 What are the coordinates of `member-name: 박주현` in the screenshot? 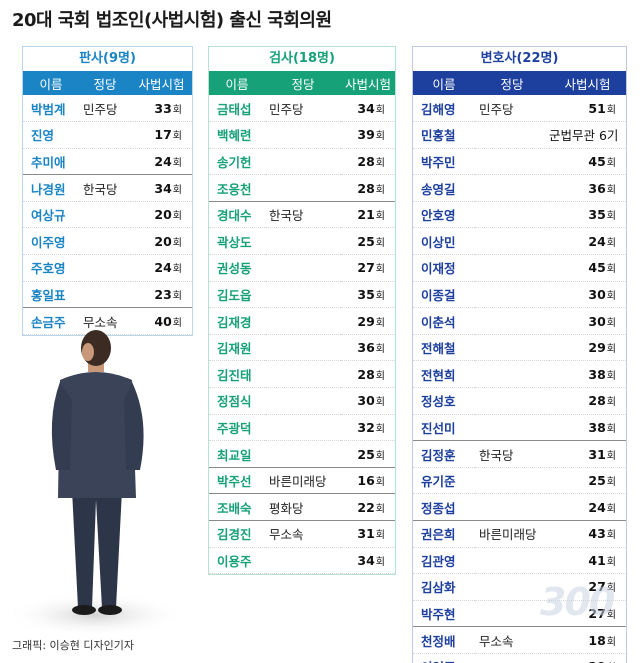 It's located at (444, 614).